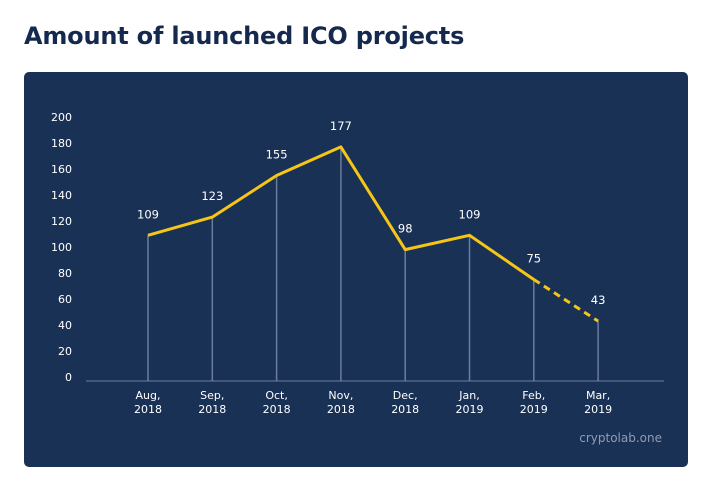 The width and height of the screenshot is (712, 491). I want to click on chart-title: Amount of launched ICO projects, so click(244, 36).